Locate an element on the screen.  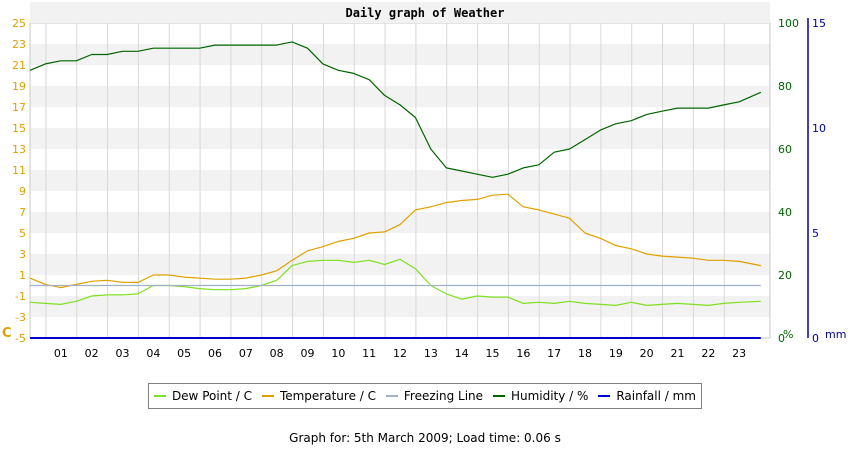
x-tick-label: 03 is located at coordinates (123, 353).